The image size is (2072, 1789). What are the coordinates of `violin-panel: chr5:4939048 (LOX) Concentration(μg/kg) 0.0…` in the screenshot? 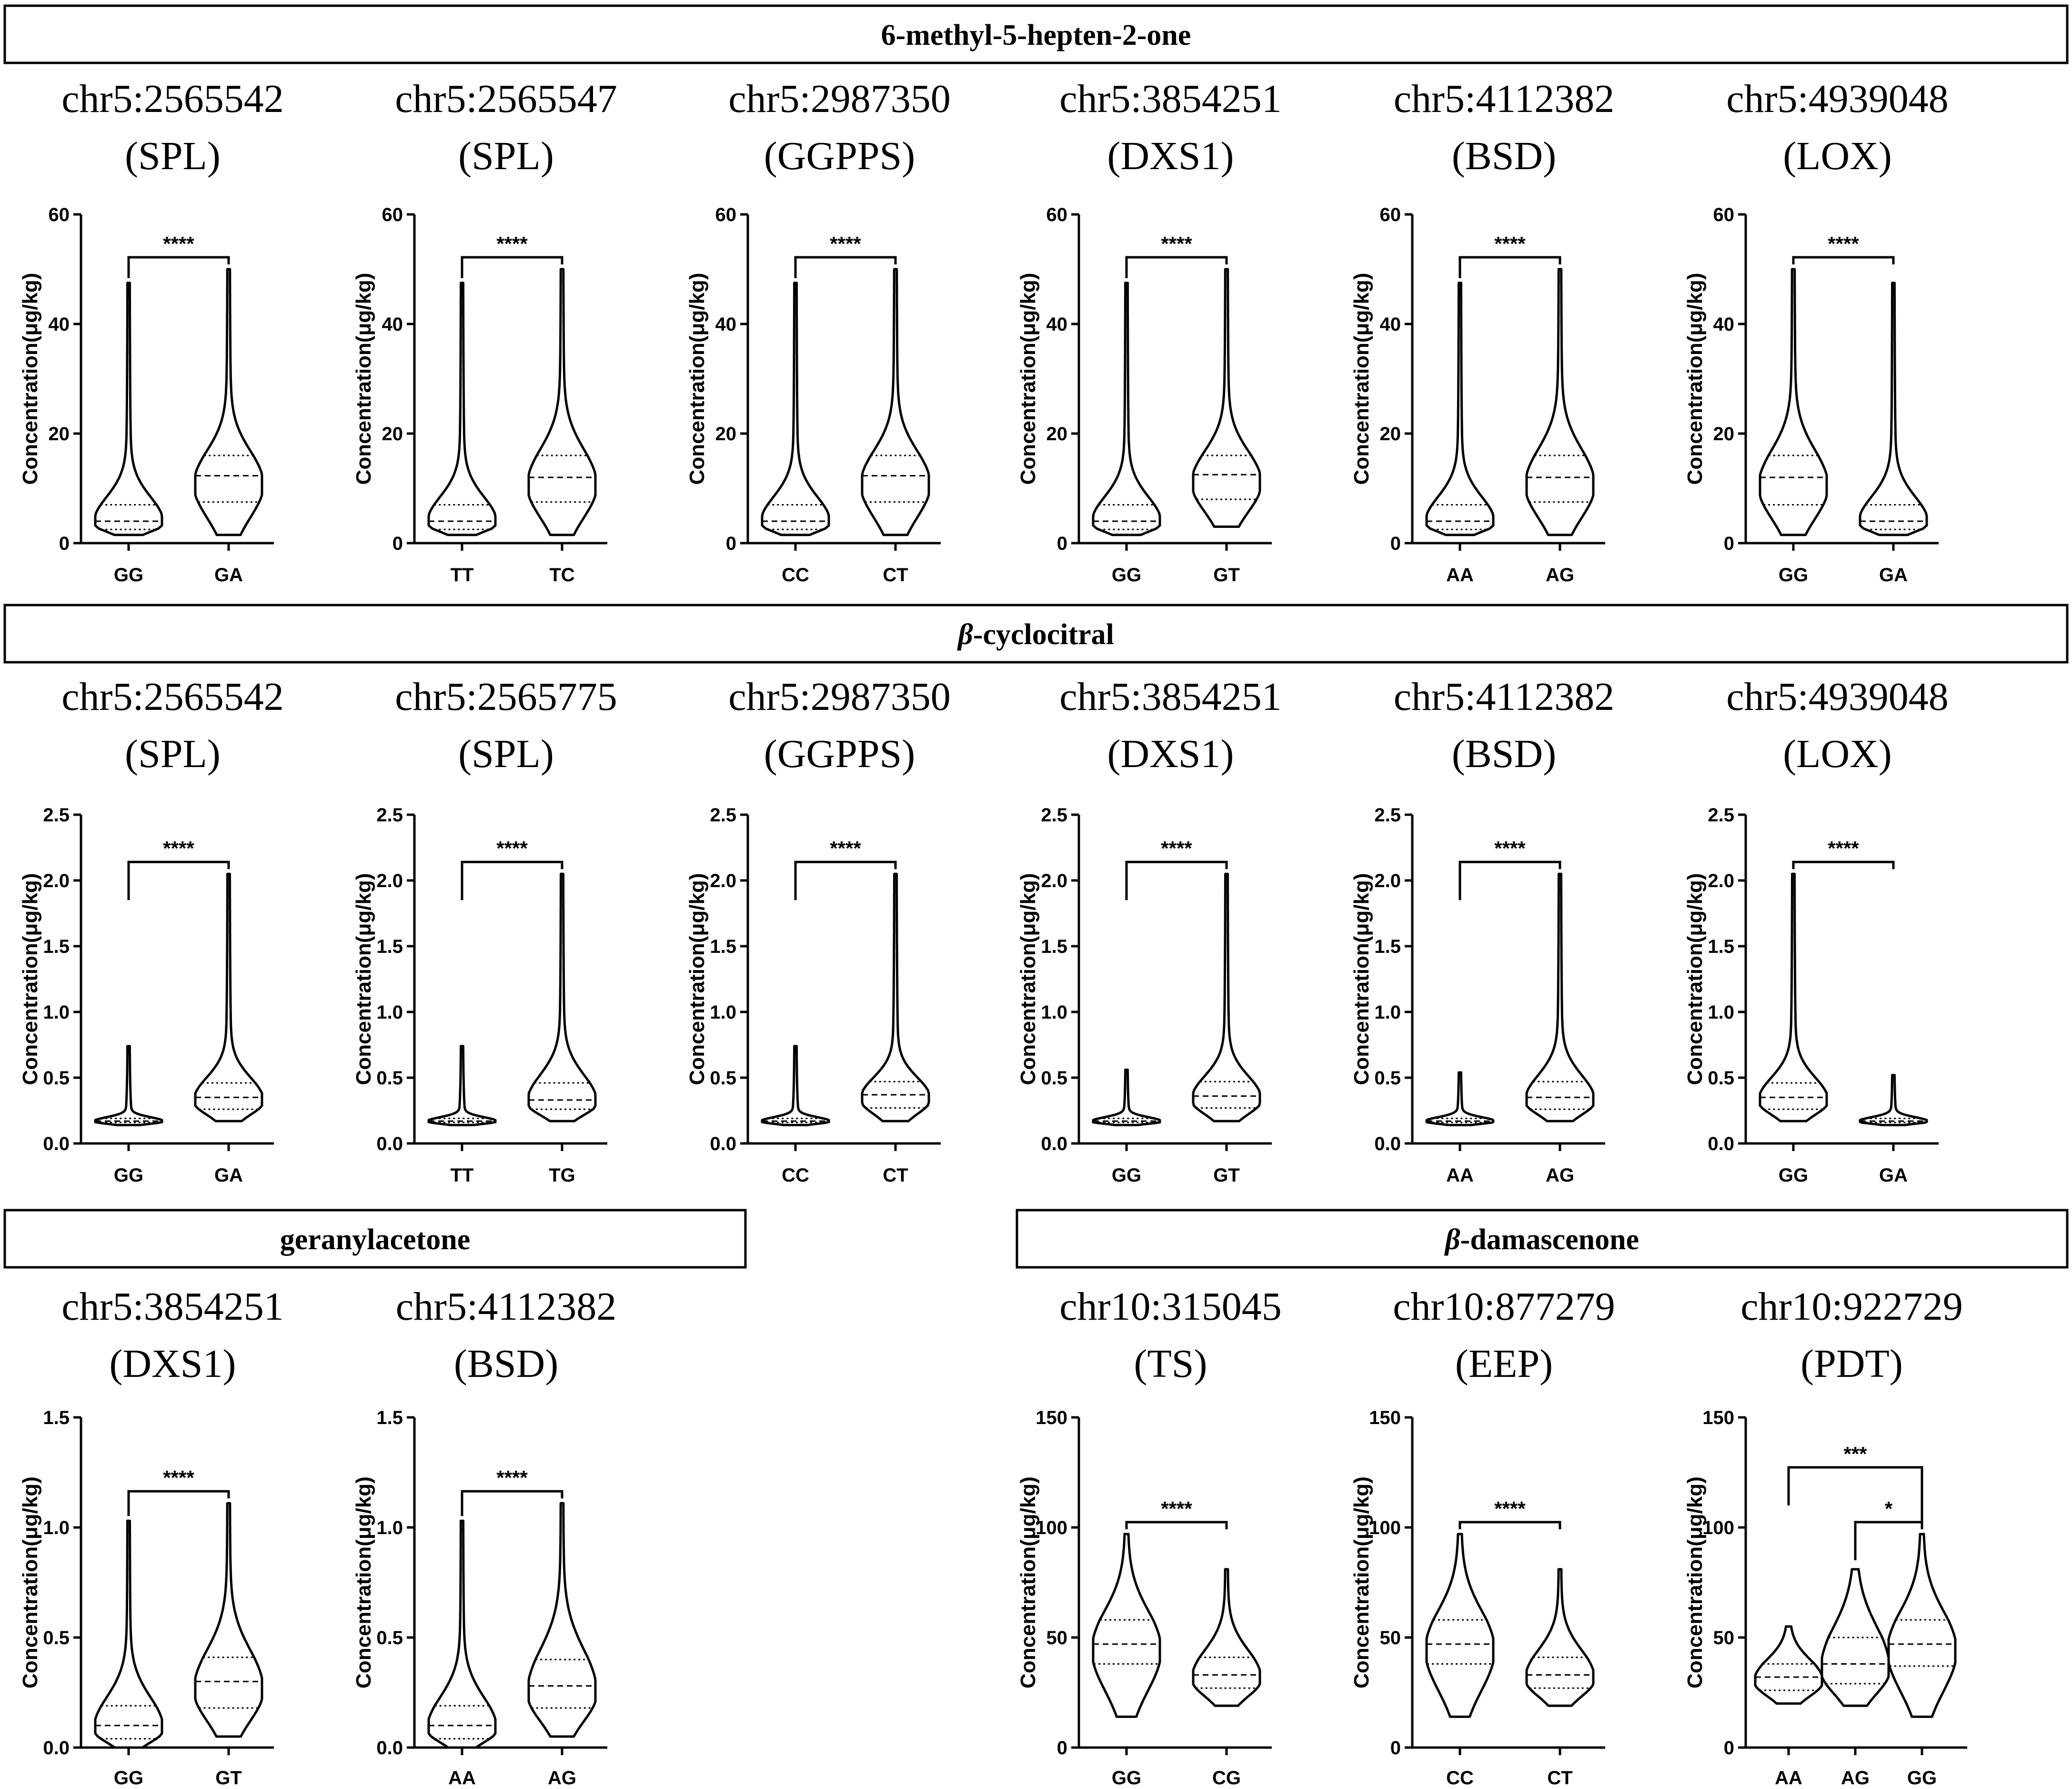 It's located at (1816, 930).